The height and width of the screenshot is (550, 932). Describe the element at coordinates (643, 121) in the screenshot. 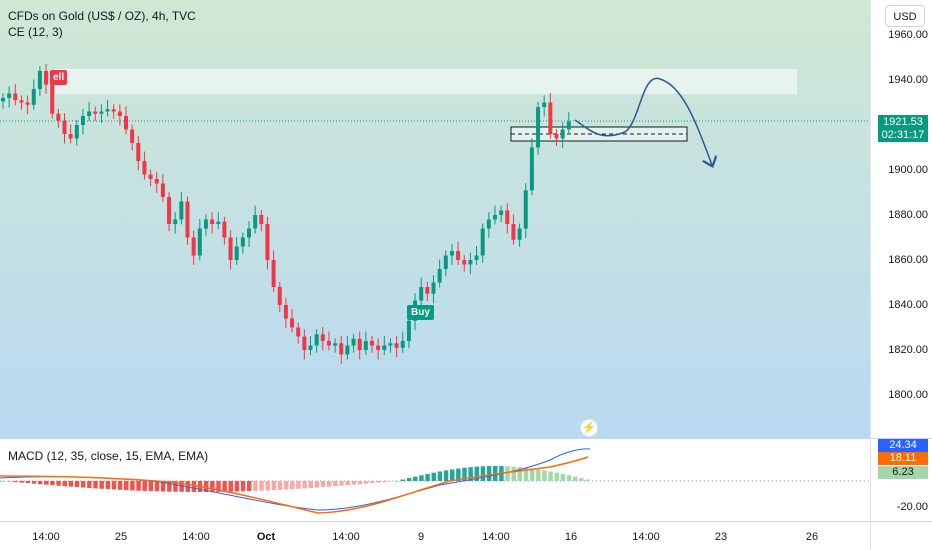

I see `projection-arrow` at that location.